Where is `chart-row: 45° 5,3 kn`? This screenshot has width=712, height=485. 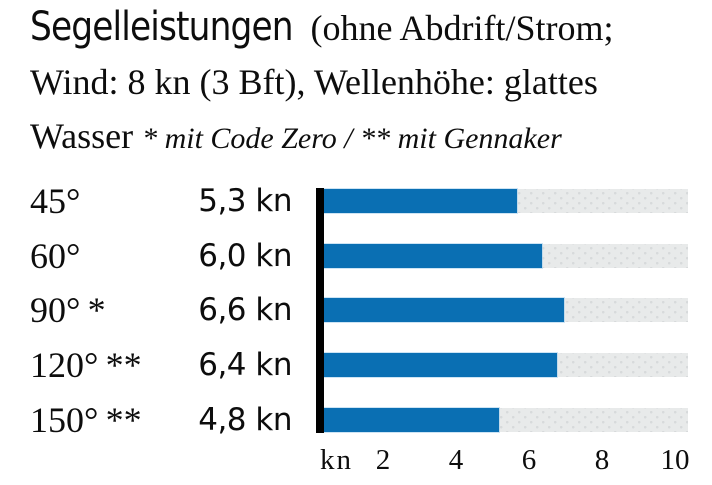
chart-row: 45° 5,3 kn is located at coordinates (356, 201).